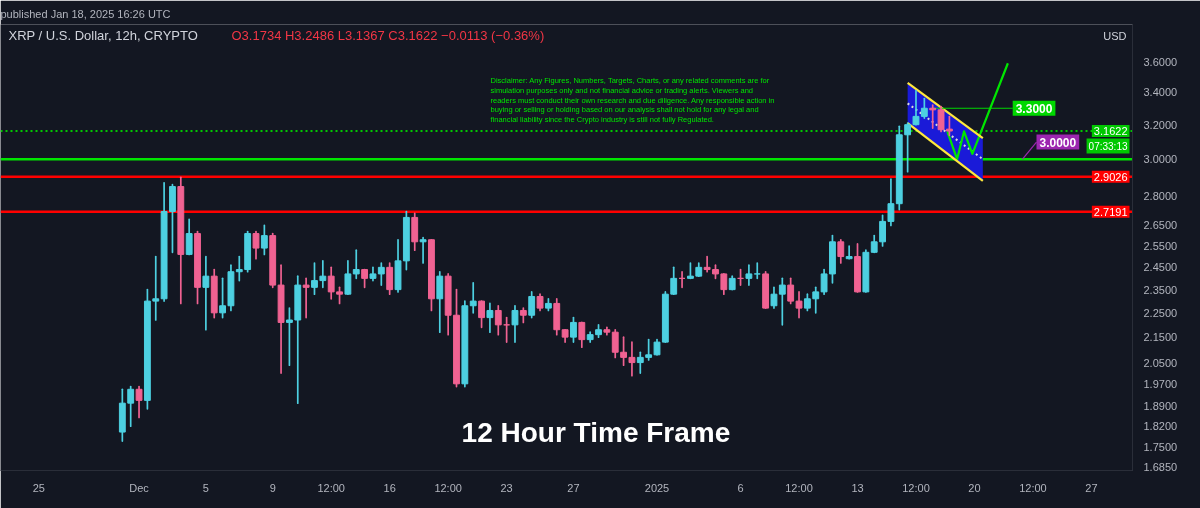 The width and height of the screenshot is (1200, 508). I want to click on x-tick-label: 23, so click(506, 487).